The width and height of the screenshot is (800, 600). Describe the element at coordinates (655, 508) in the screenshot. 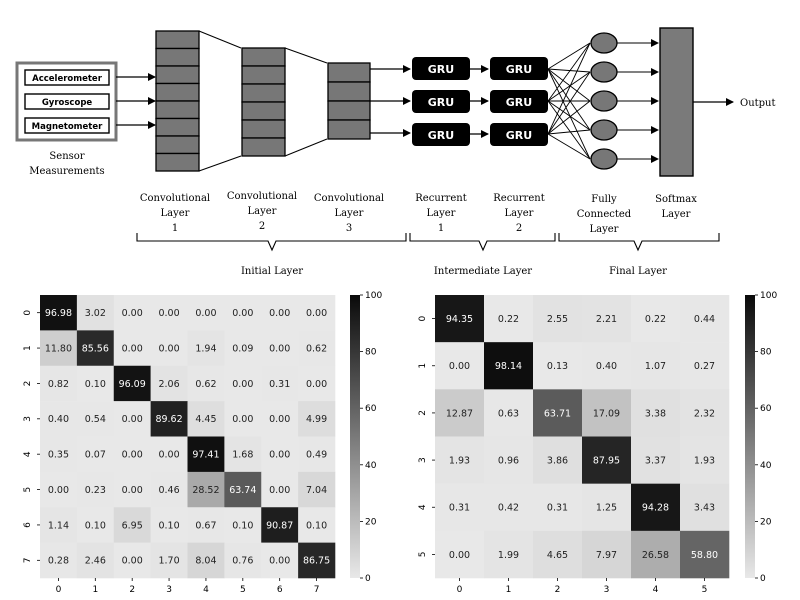

I see `heatmap-cell-label: 94.28` at that location.